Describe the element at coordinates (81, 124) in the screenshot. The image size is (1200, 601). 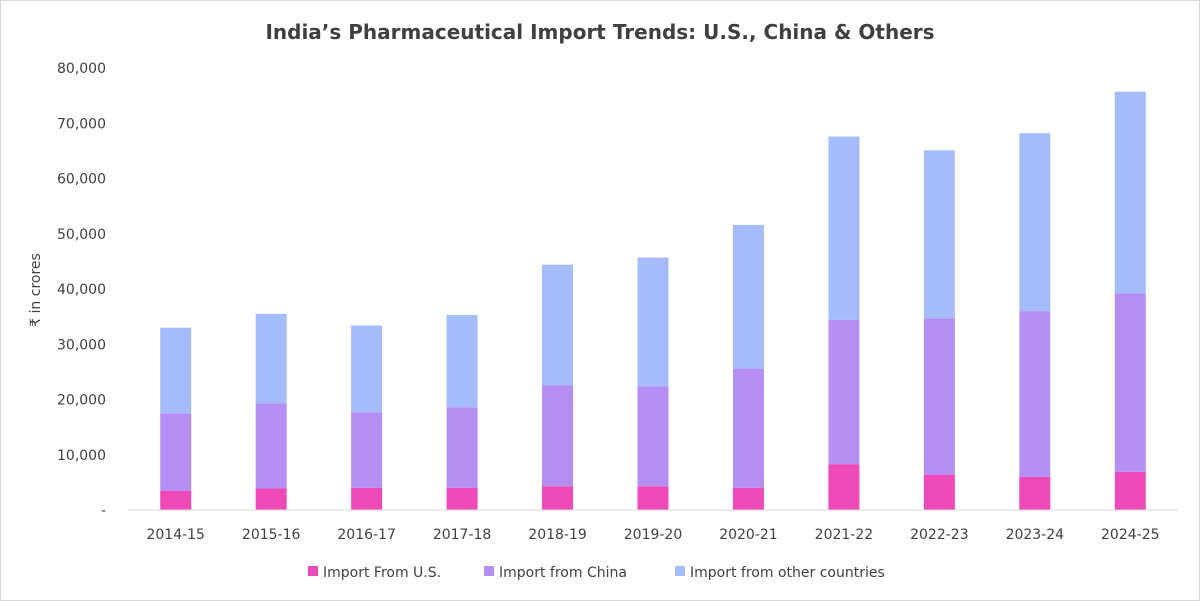
I see `y-tick-label: 70,000` at that location.